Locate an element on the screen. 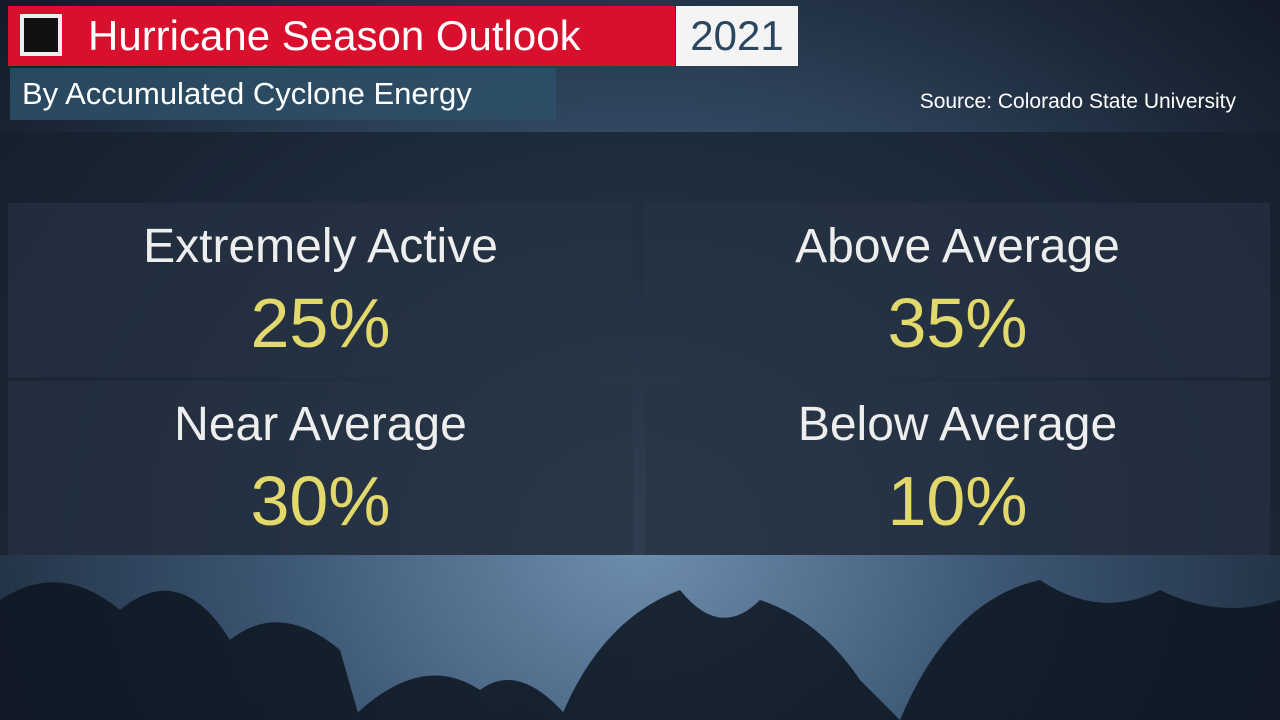  cell-label: Extremely Active is located at coordinates (320, 246).